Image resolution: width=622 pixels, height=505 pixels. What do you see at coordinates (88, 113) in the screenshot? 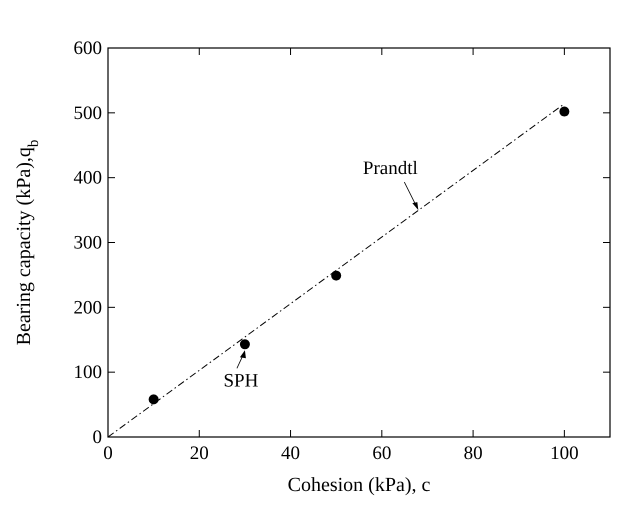
I see `y-tick-label: 500` at bounding box center [88, 113].